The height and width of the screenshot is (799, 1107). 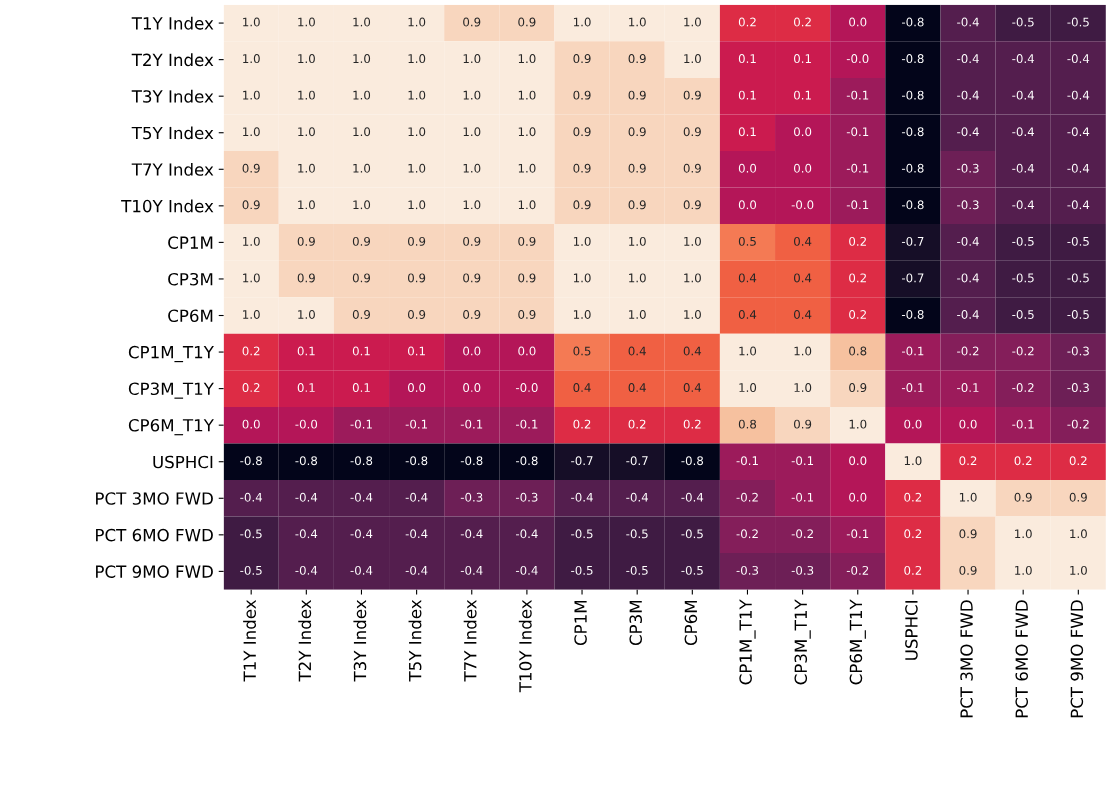 What do you see at coordinates (1022, 659) in the screenshot?
I see `x-tick-label: PCT 6MO FWD` at bounding box center [1022, 659].